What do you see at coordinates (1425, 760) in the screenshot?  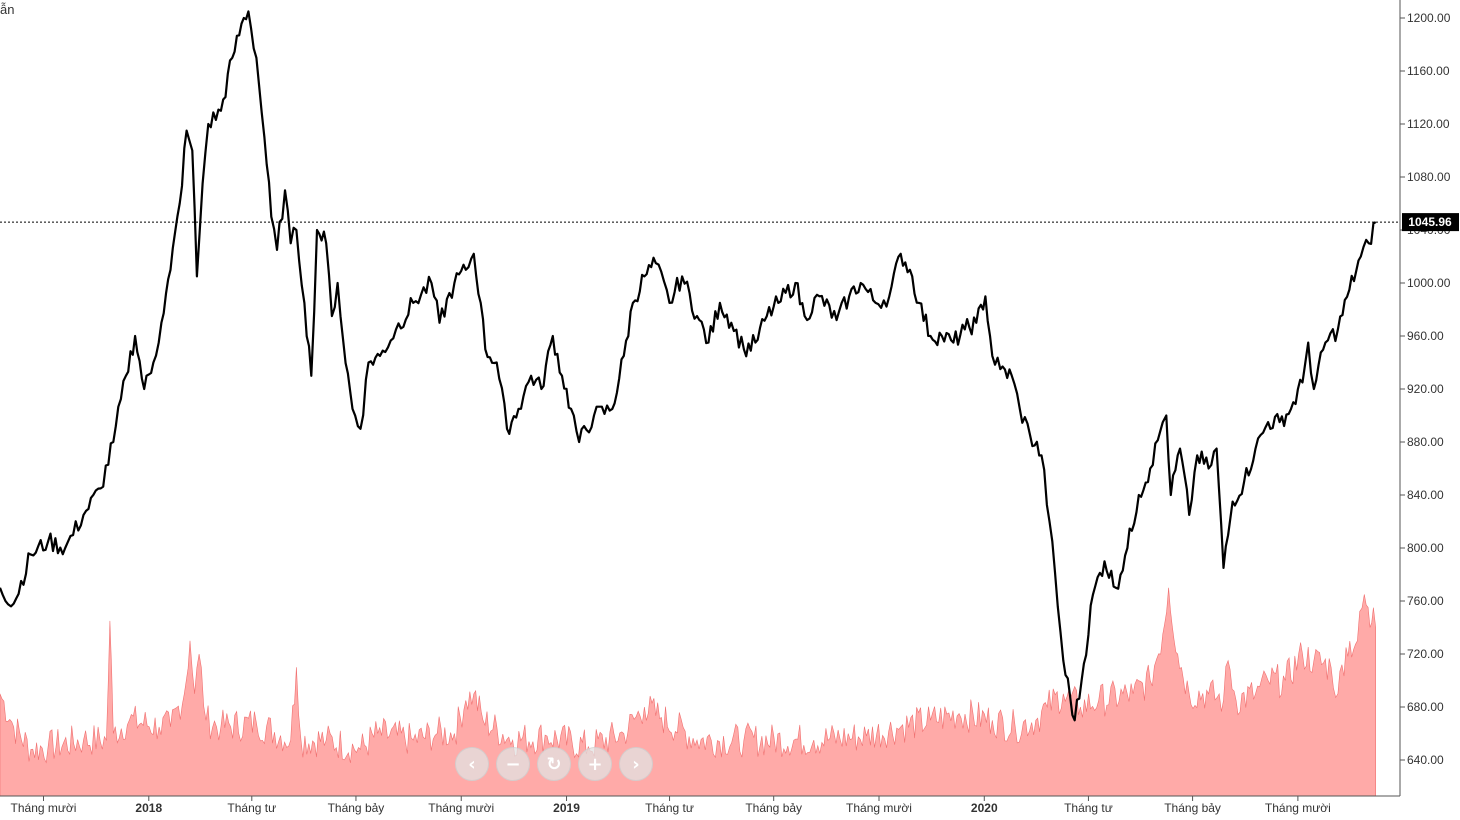 I see `y-tick-label: 640.00` at bounding box center [1425, 760].